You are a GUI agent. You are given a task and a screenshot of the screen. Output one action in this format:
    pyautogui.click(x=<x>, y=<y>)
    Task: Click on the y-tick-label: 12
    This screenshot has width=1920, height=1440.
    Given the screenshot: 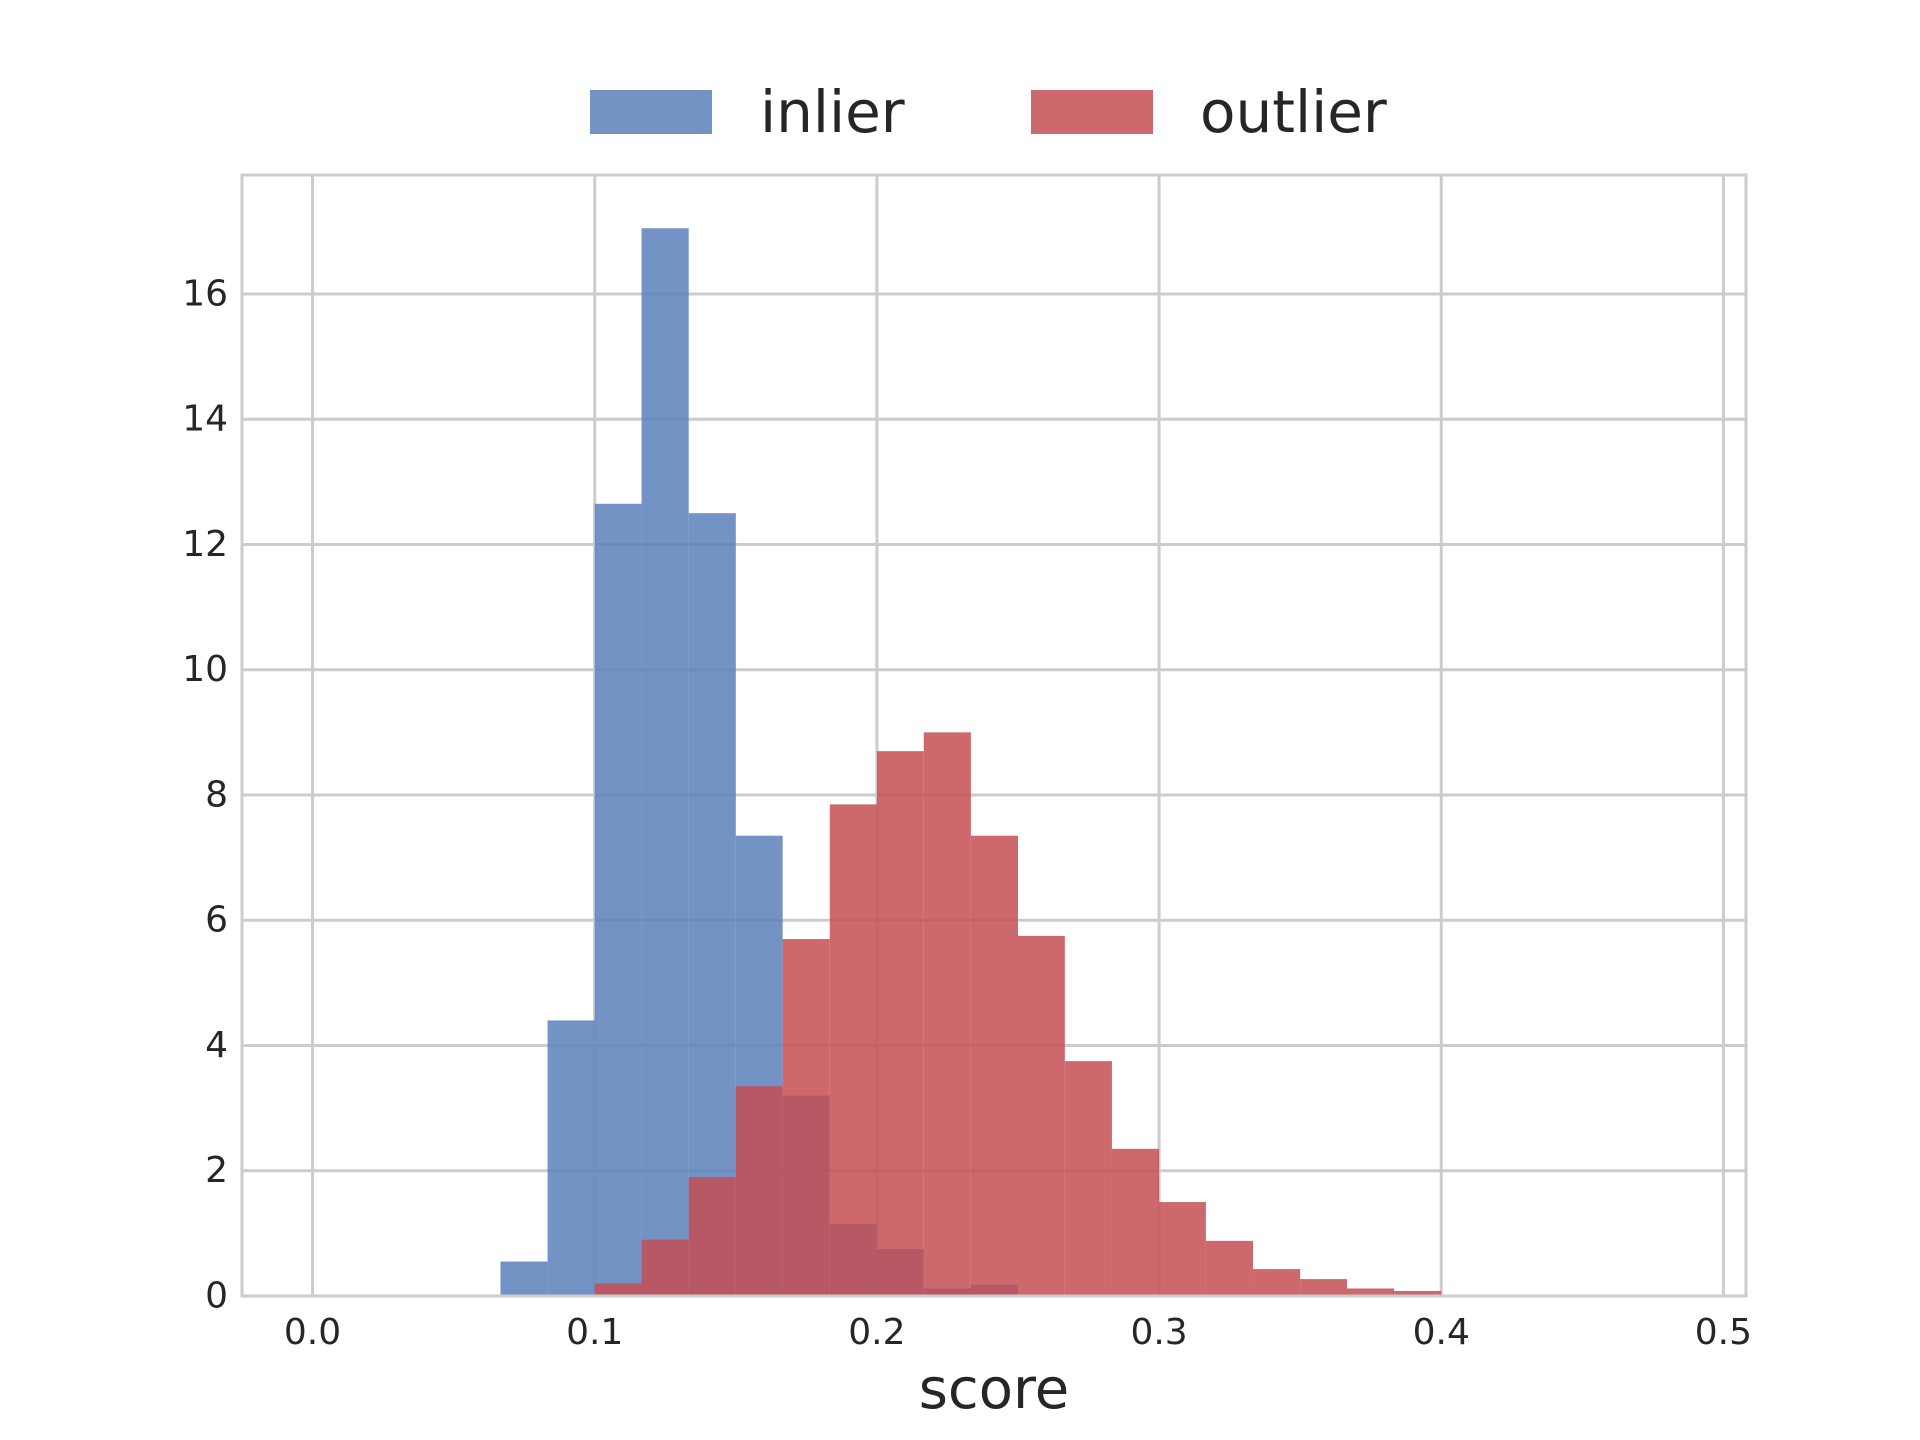 What is the action you would take?
    pyautogui.click(x=205, y=544)
    